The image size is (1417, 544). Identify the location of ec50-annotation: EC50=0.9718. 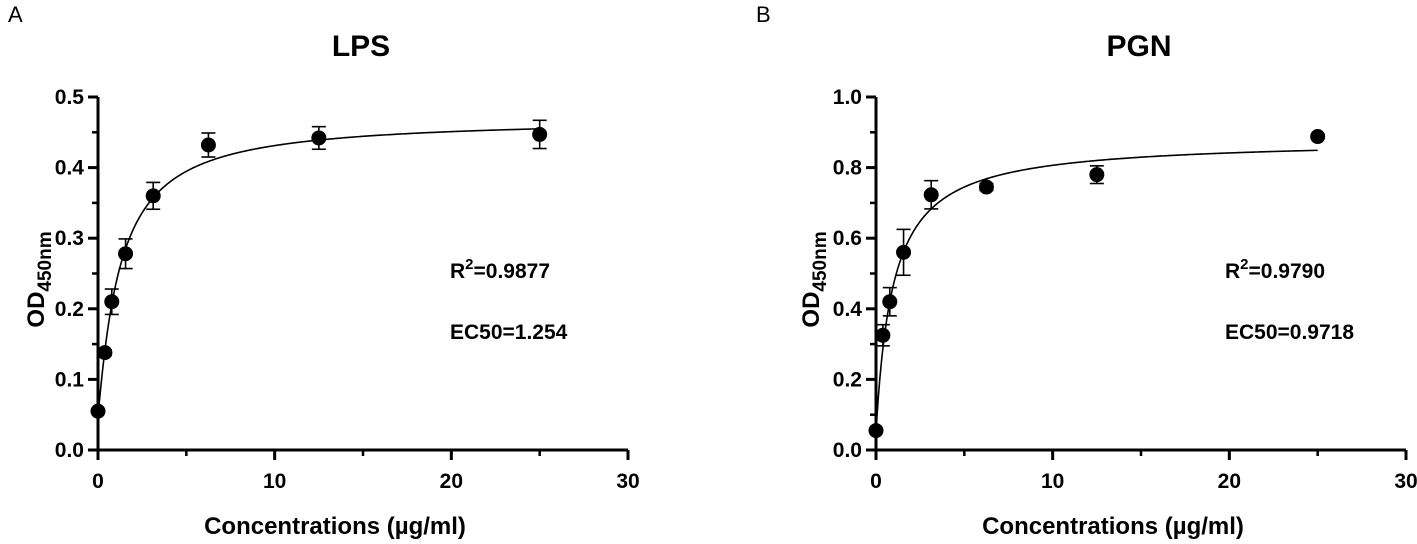
(1289, 332).